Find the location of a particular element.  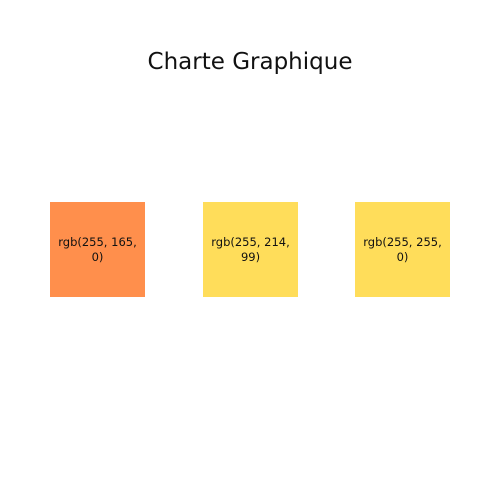

color-swatch-yellow: rgb(255, 255, 0) is located at coordinates (402, 249).